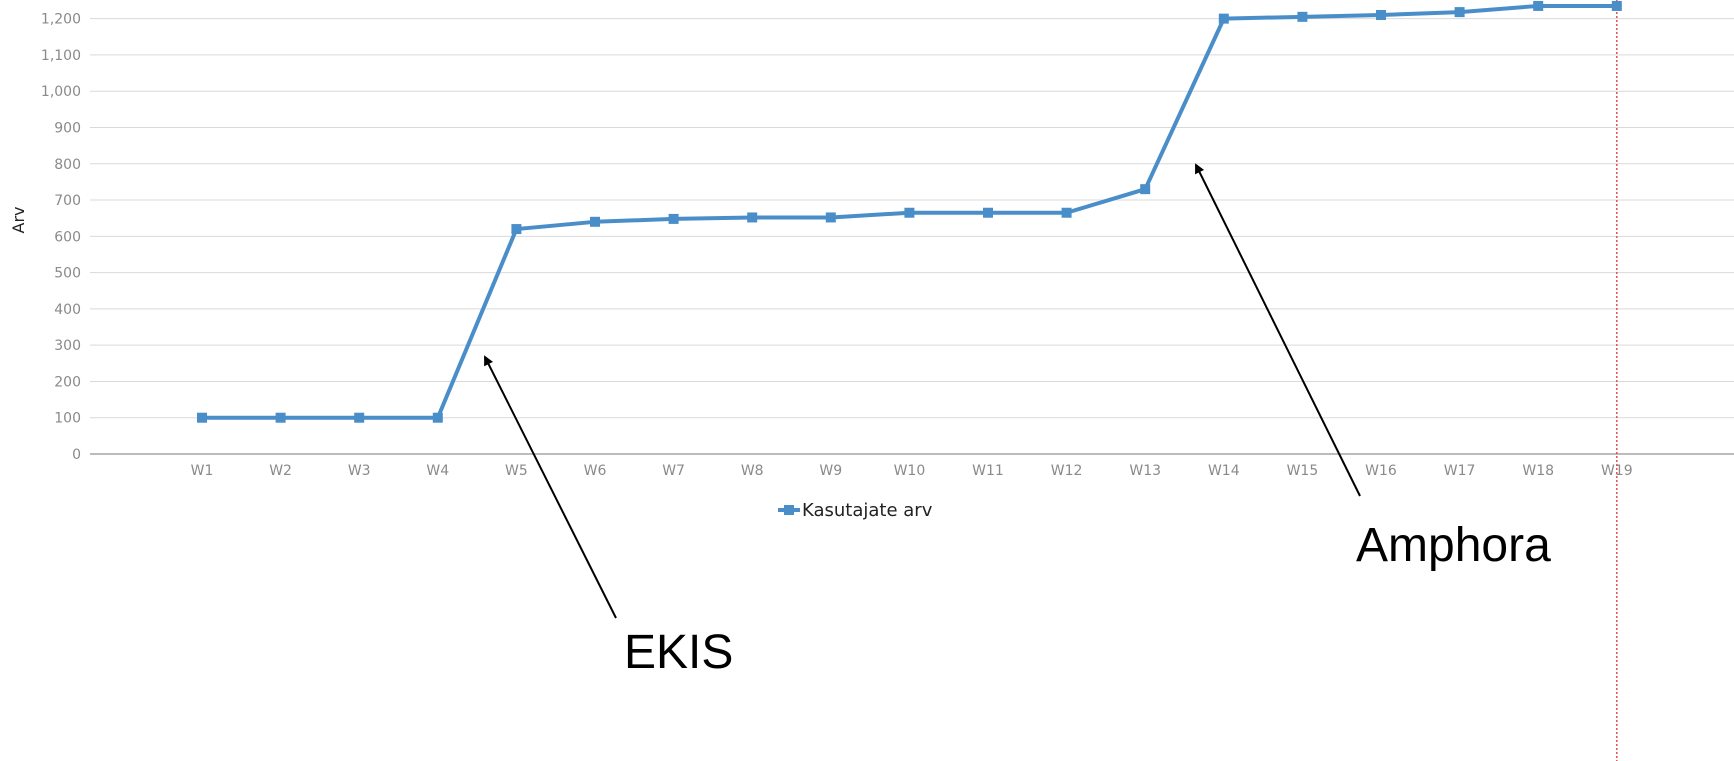  Describe the element at coordinates (18, 220) in the screenshot. I see `y-axis-title: Arv` at that location.